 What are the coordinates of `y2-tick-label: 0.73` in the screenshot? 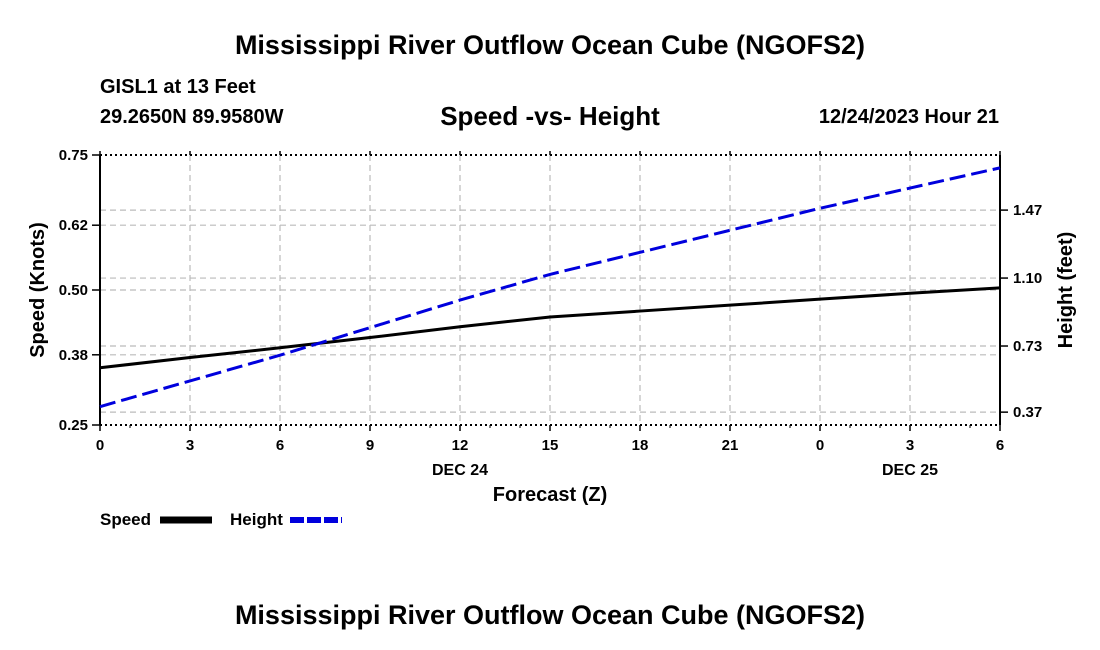 It's located at (1027, 346).